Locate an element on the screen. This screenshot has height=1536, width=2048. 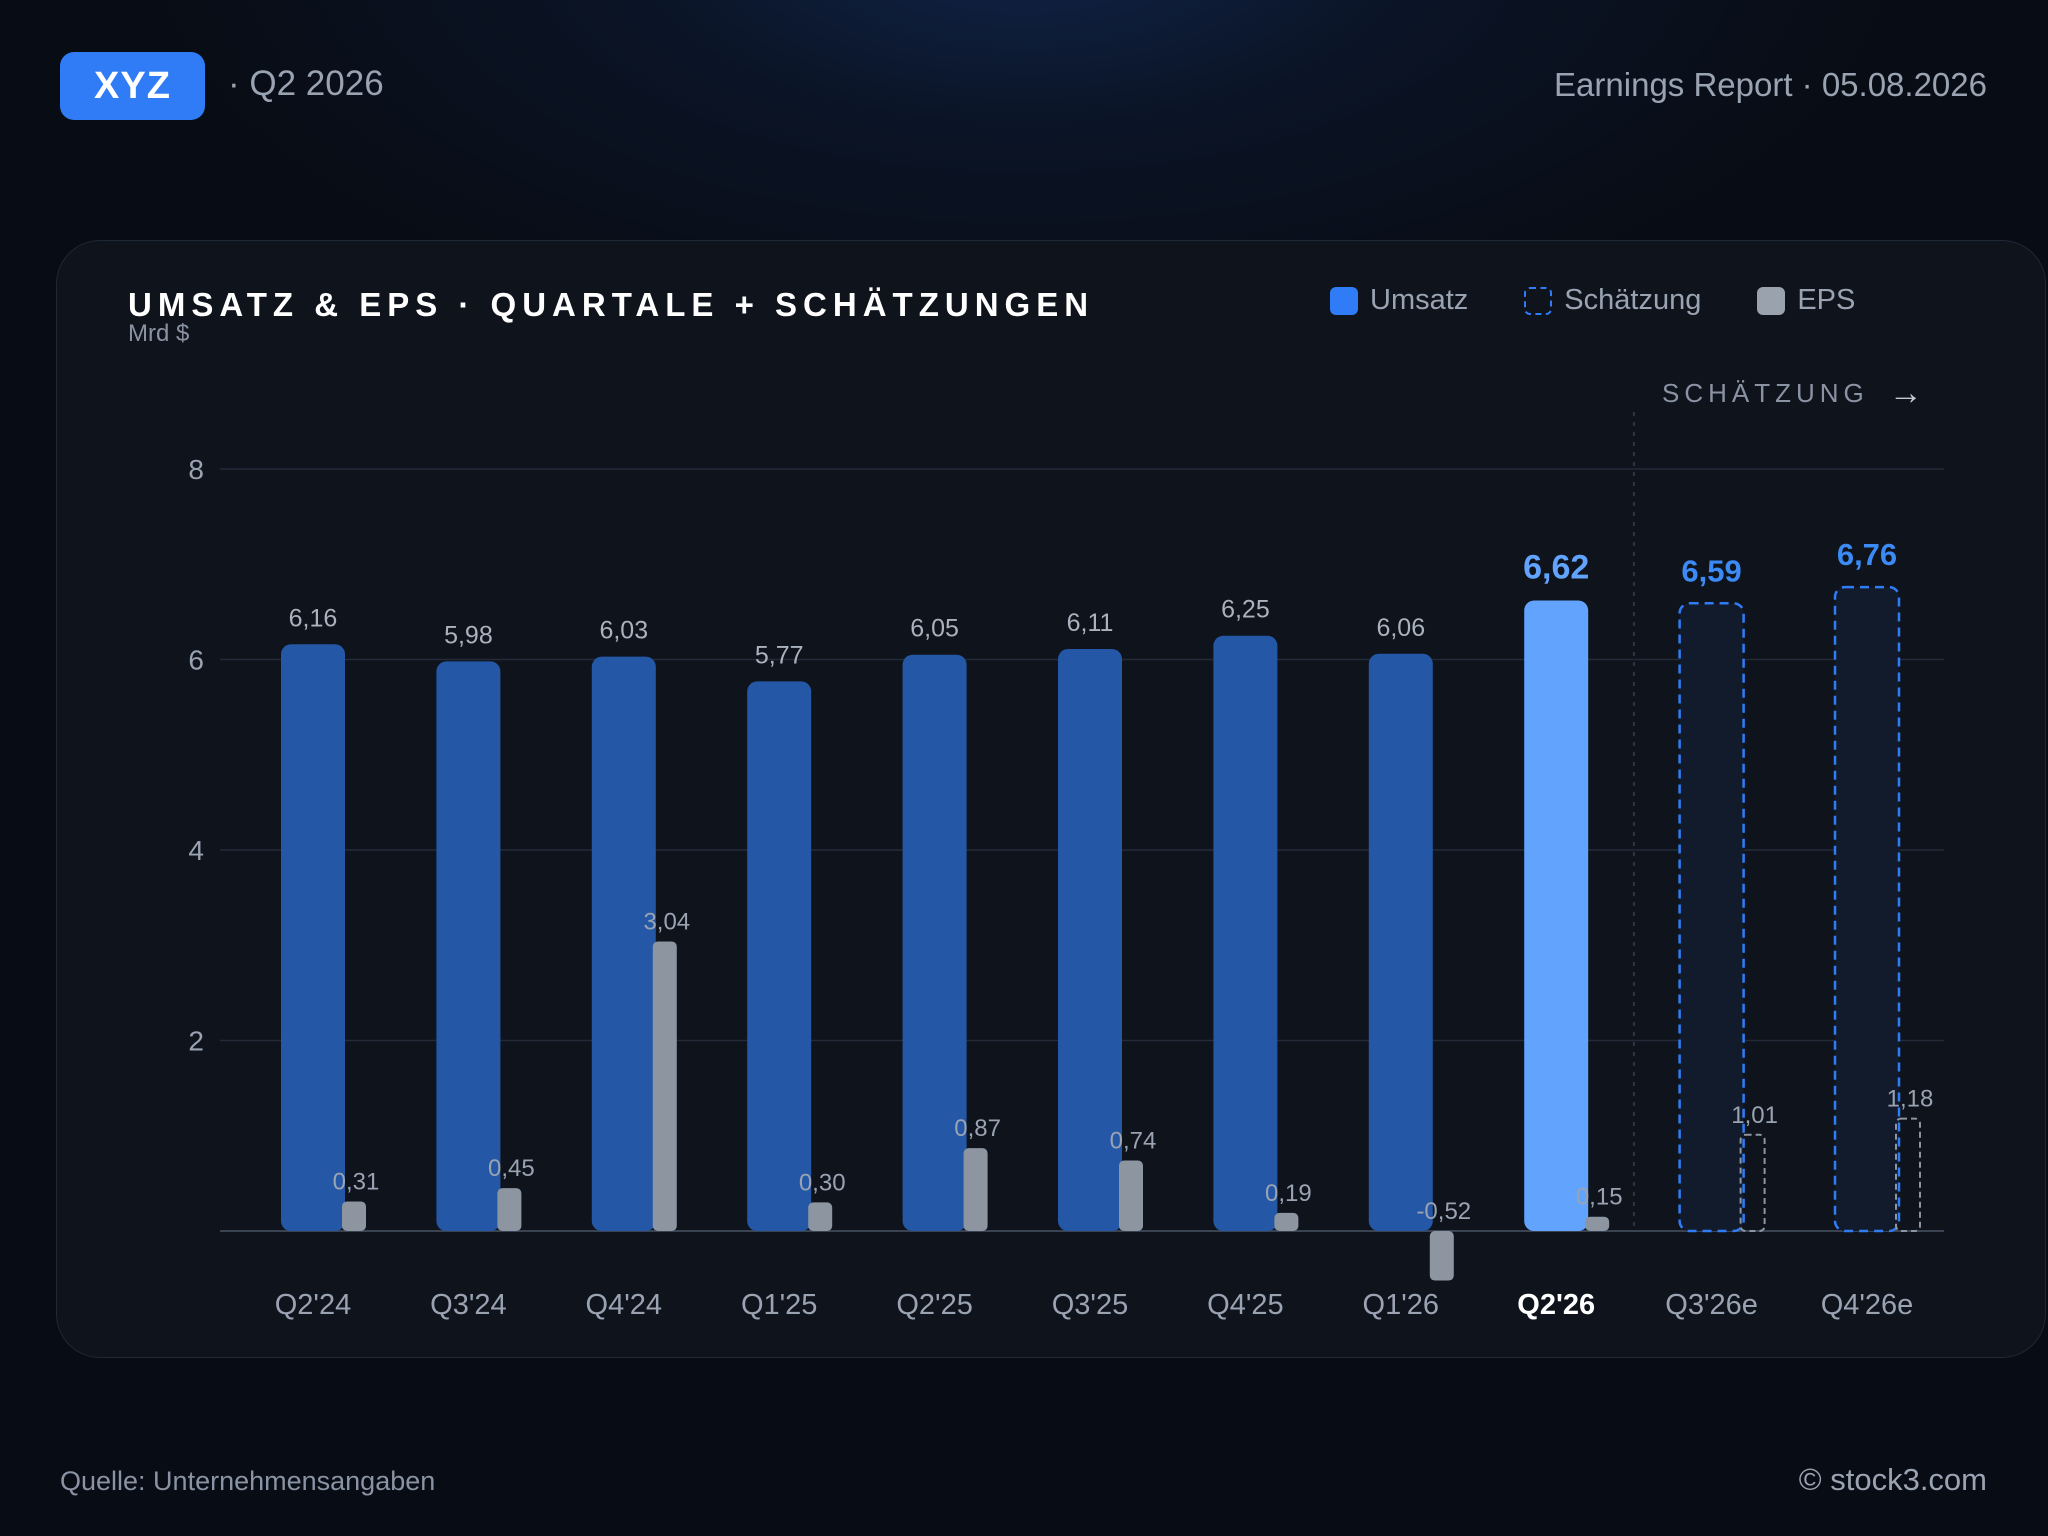
eps-value-label: 1,18 is located at coordinates (1910, 1099).